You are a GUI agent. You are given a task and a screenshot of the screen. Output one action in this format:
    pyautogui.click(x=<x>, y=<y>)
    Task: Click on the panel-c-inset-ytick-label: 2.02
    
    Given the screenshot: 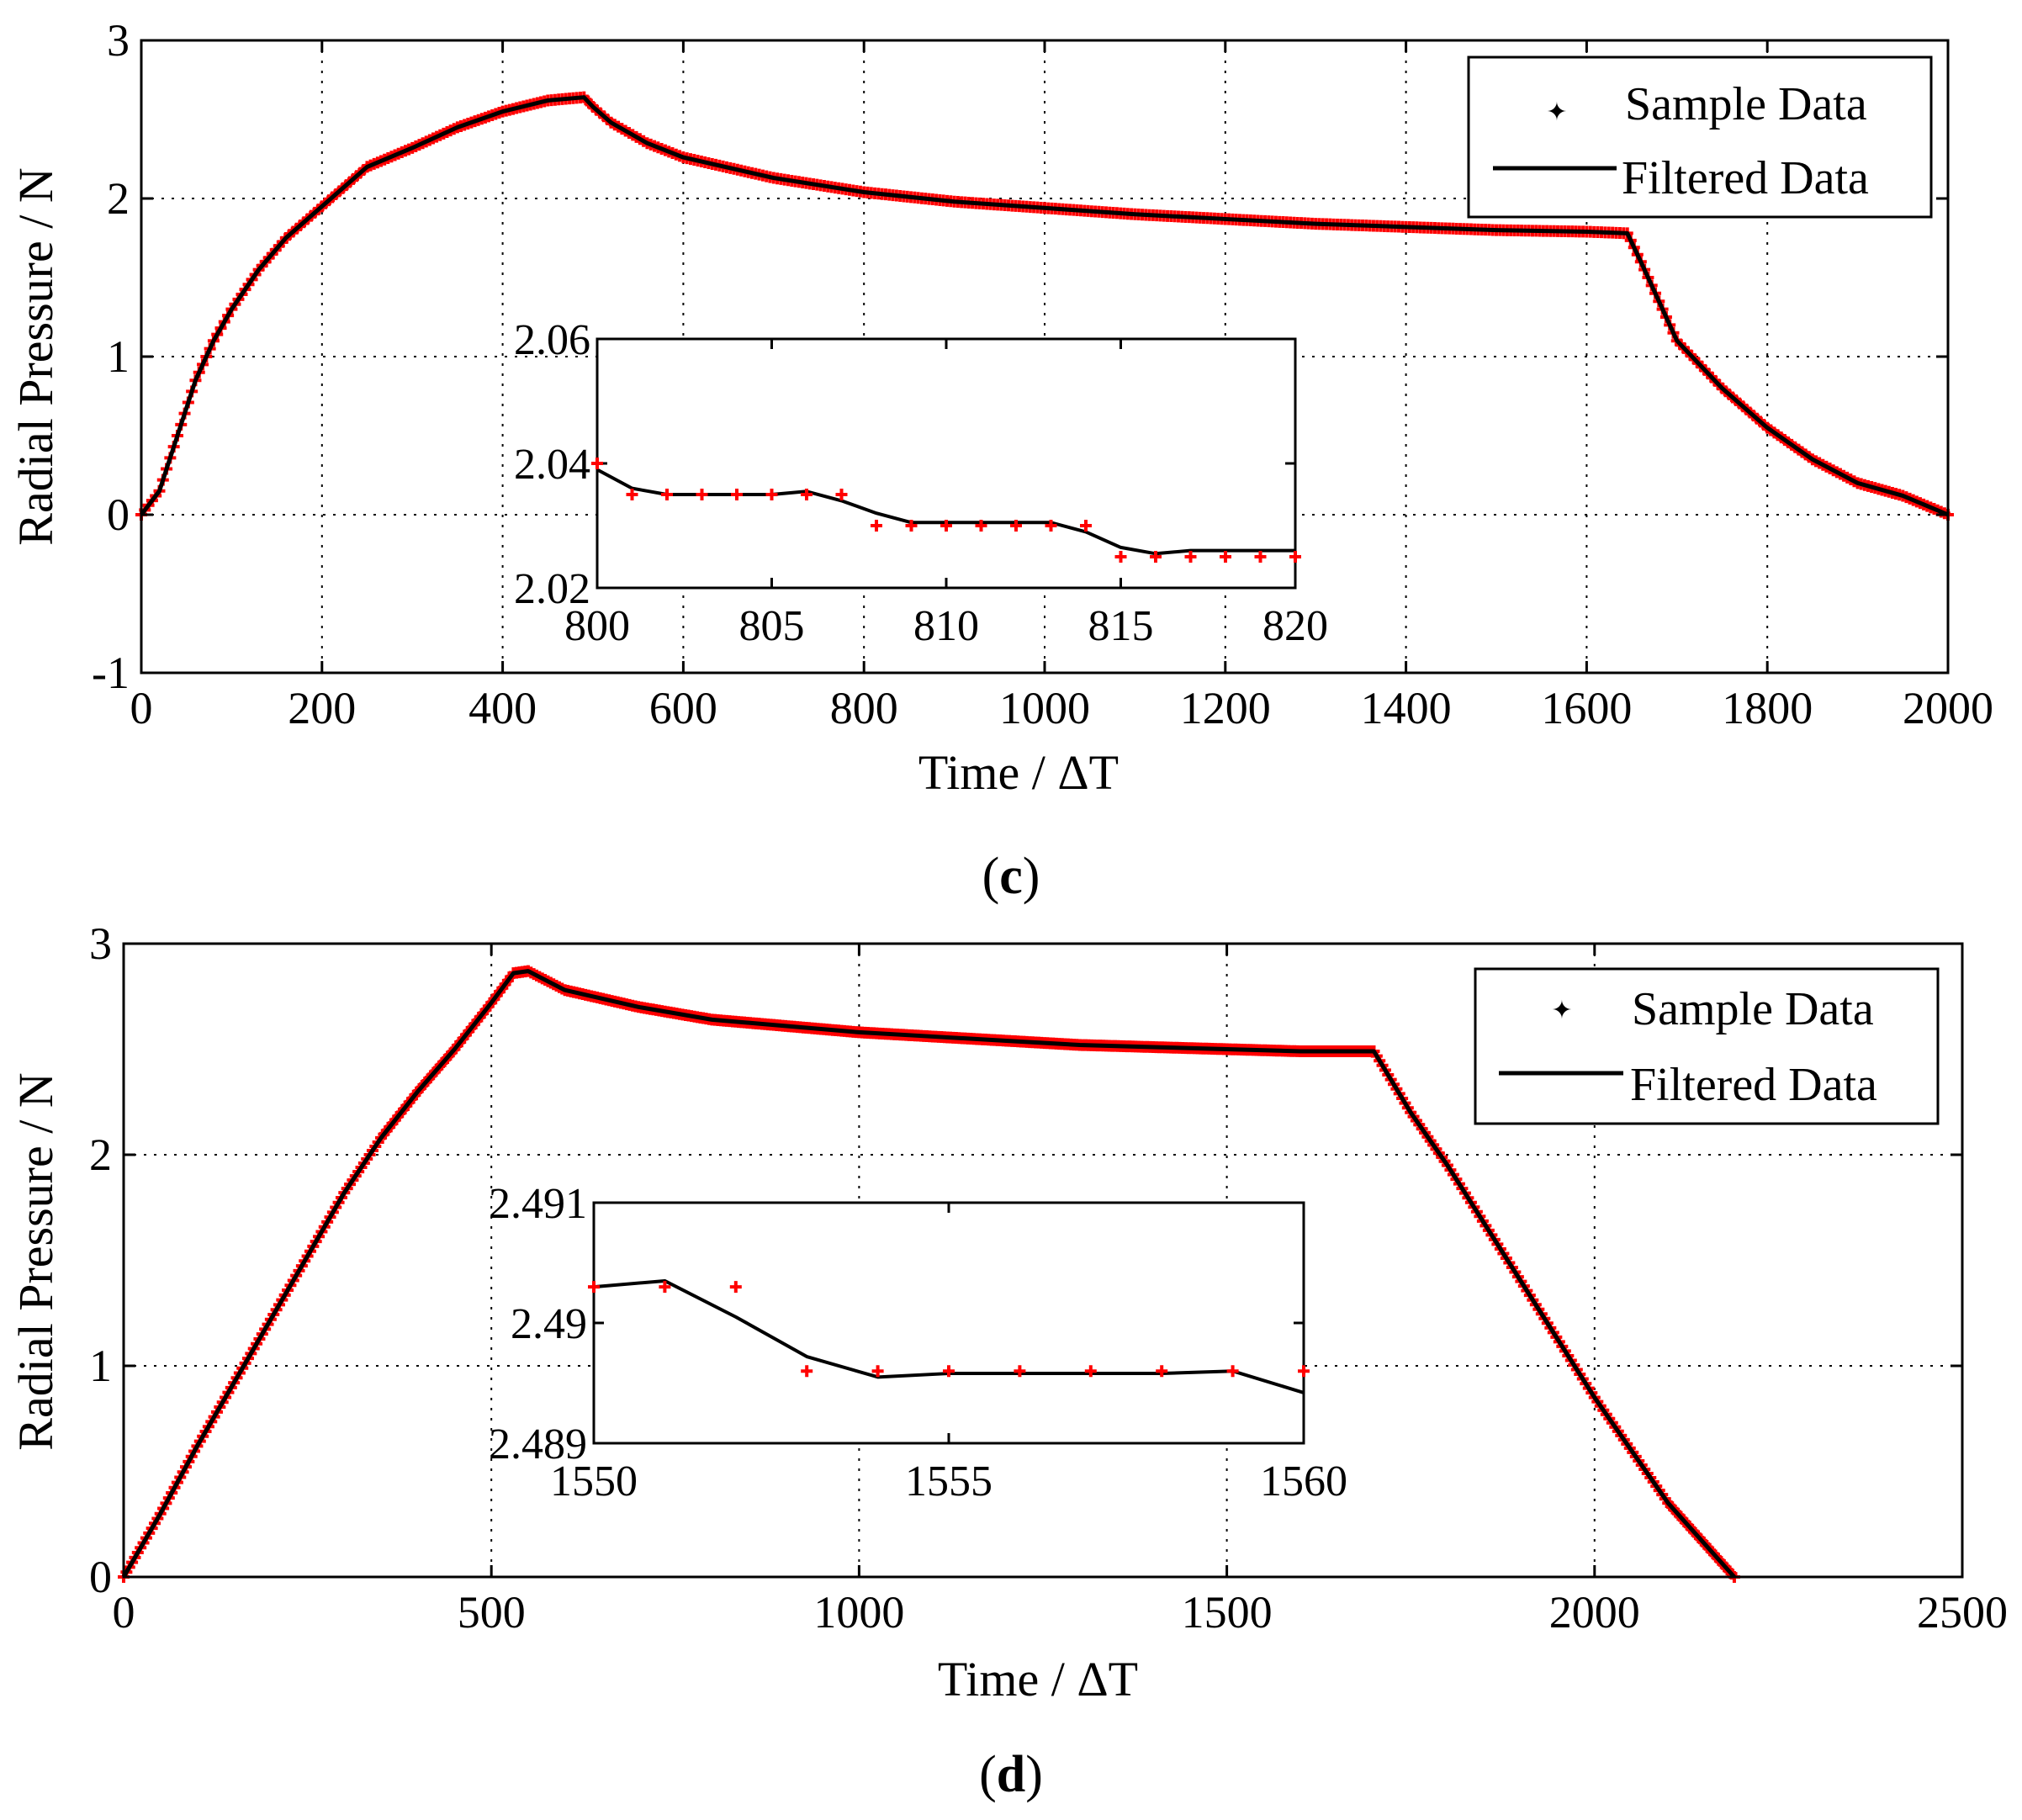 What is the action you would take?
    pyautogui.click(x=552, y=589)
    